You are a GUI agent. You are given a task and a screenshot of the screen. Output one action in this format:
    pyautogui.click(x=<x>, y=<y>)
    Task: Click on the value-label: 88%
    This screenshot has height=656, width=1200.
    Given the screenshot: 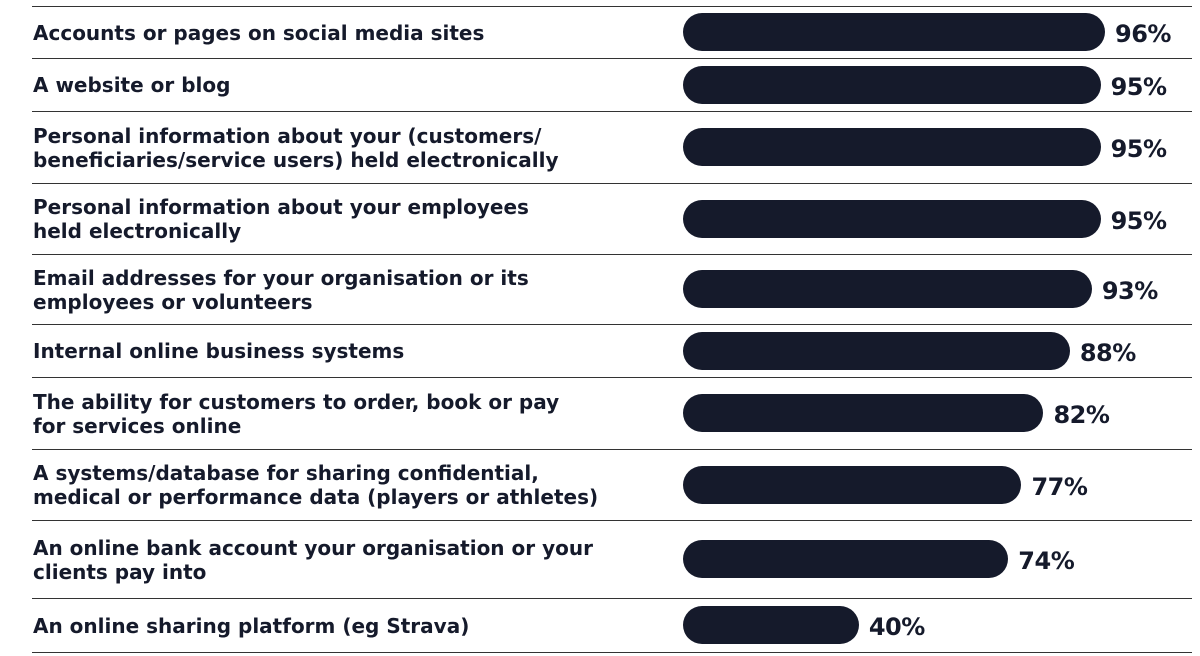 What is the action you would take?
    pyautogui.click(x=1107, y=352)
    